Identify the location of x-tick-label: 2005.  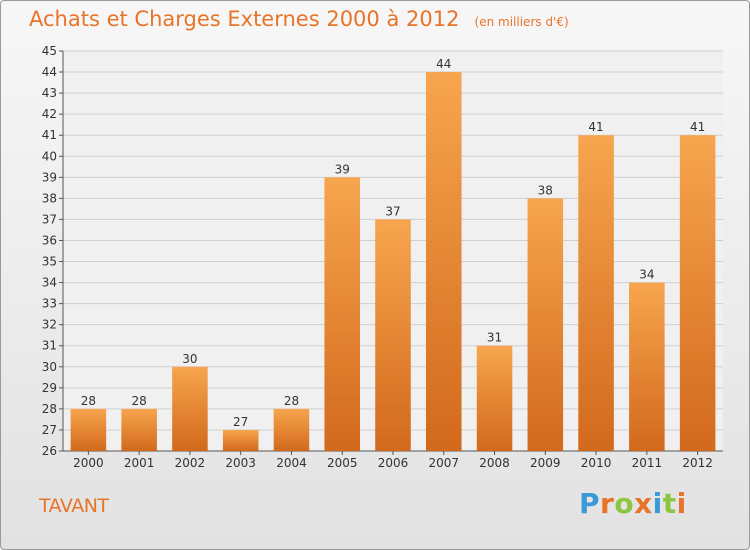
(342, 463).